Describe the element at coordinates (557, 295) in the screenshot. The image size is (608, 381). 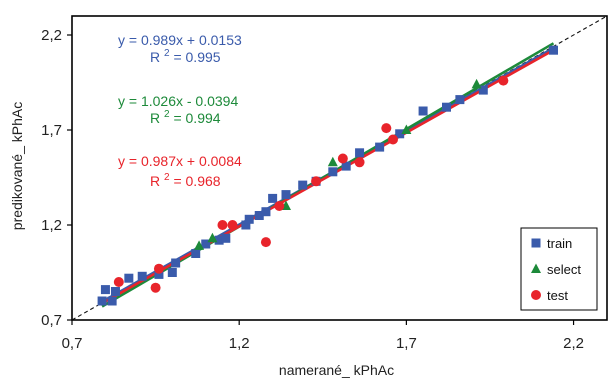
I see `legend-label-test: test` at that location.